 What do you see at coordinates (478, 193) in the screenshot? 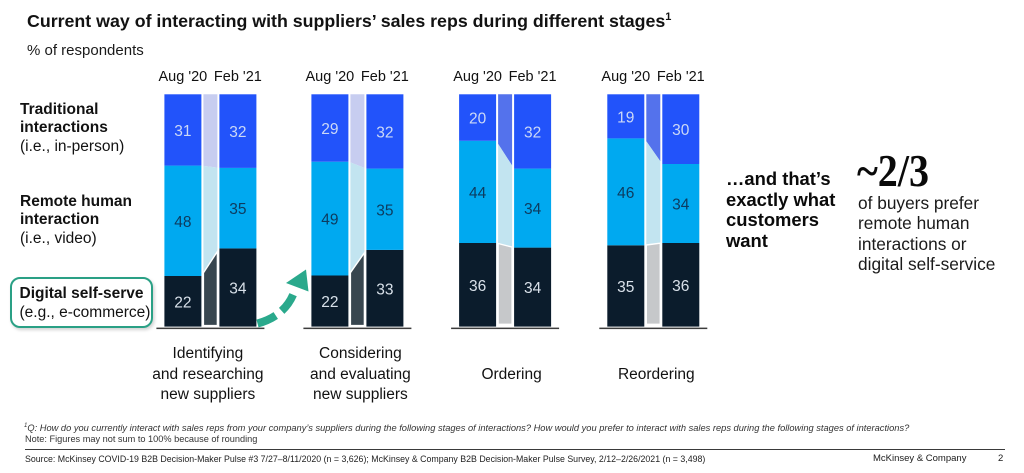
I see `svg-text: 44` at bounding box center [478, 193].